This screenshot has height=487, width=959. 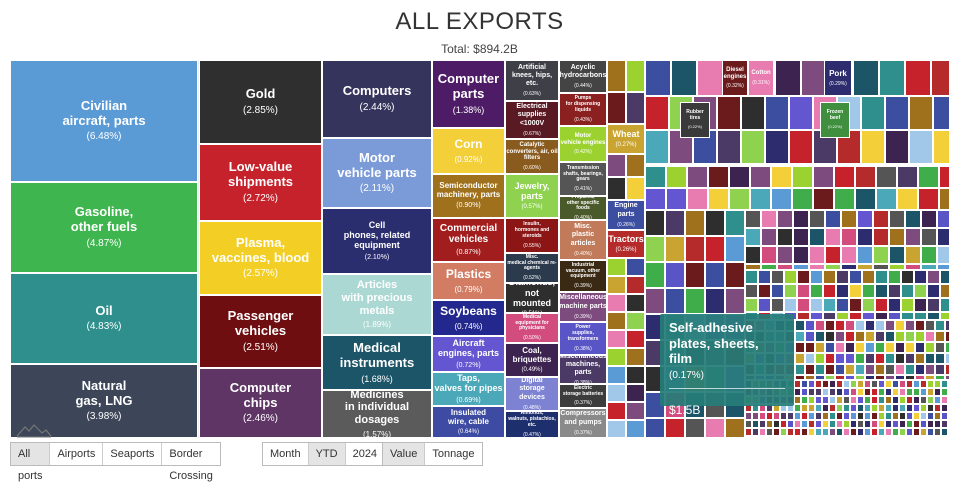 I want to click on value-button: Value, so click(x=404, y=454).